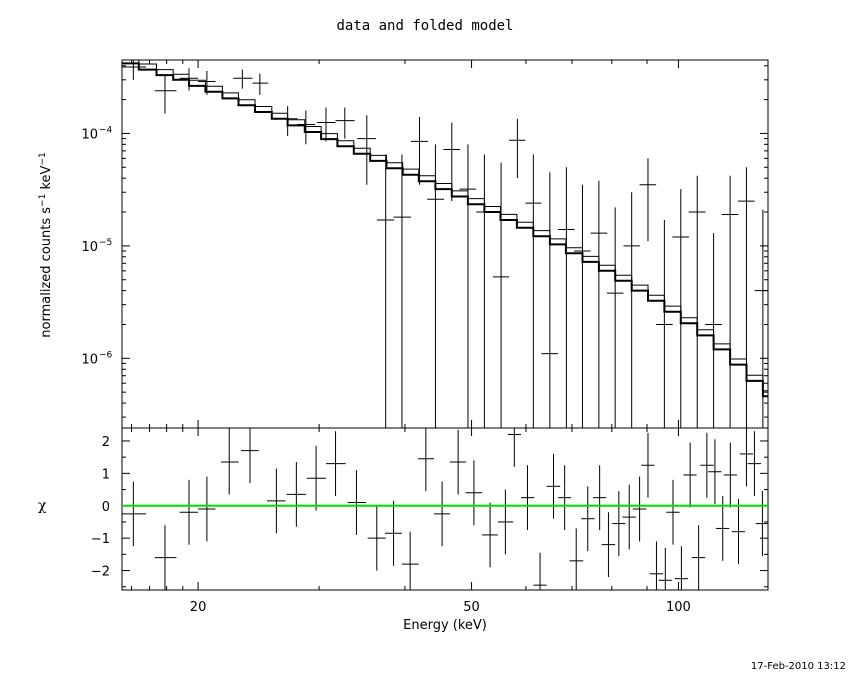 This screenshot has width=850, height=680. Describe the element at coordinates (198, 607) in the screenshot. I see `x-tick-label: 20` at that location.